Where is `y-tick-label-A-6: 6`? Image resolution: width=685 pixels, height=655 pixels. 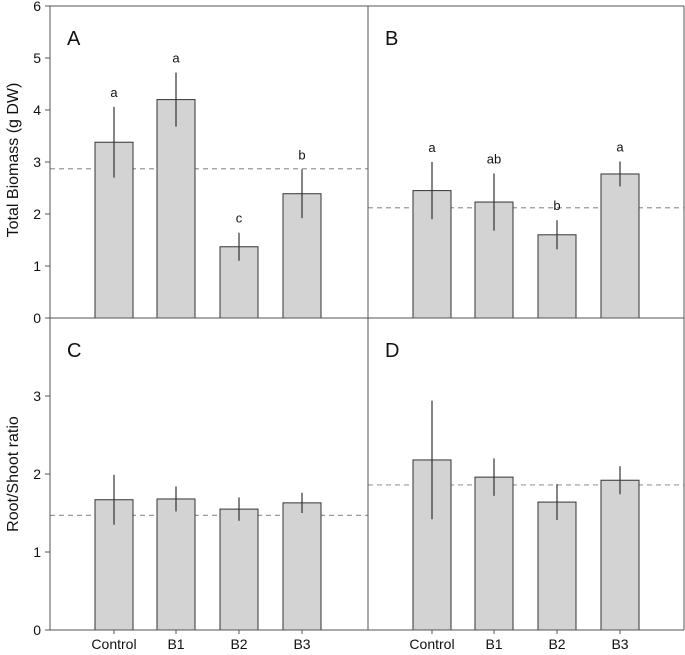
y-tick-label-A-6: 6 is located at coordinates (37, 7).